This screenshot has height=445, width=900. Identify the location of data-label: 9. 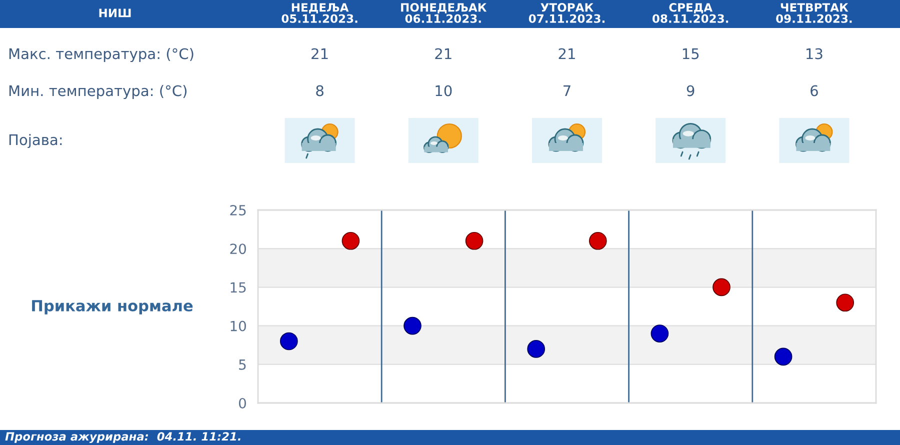
(690, 90).